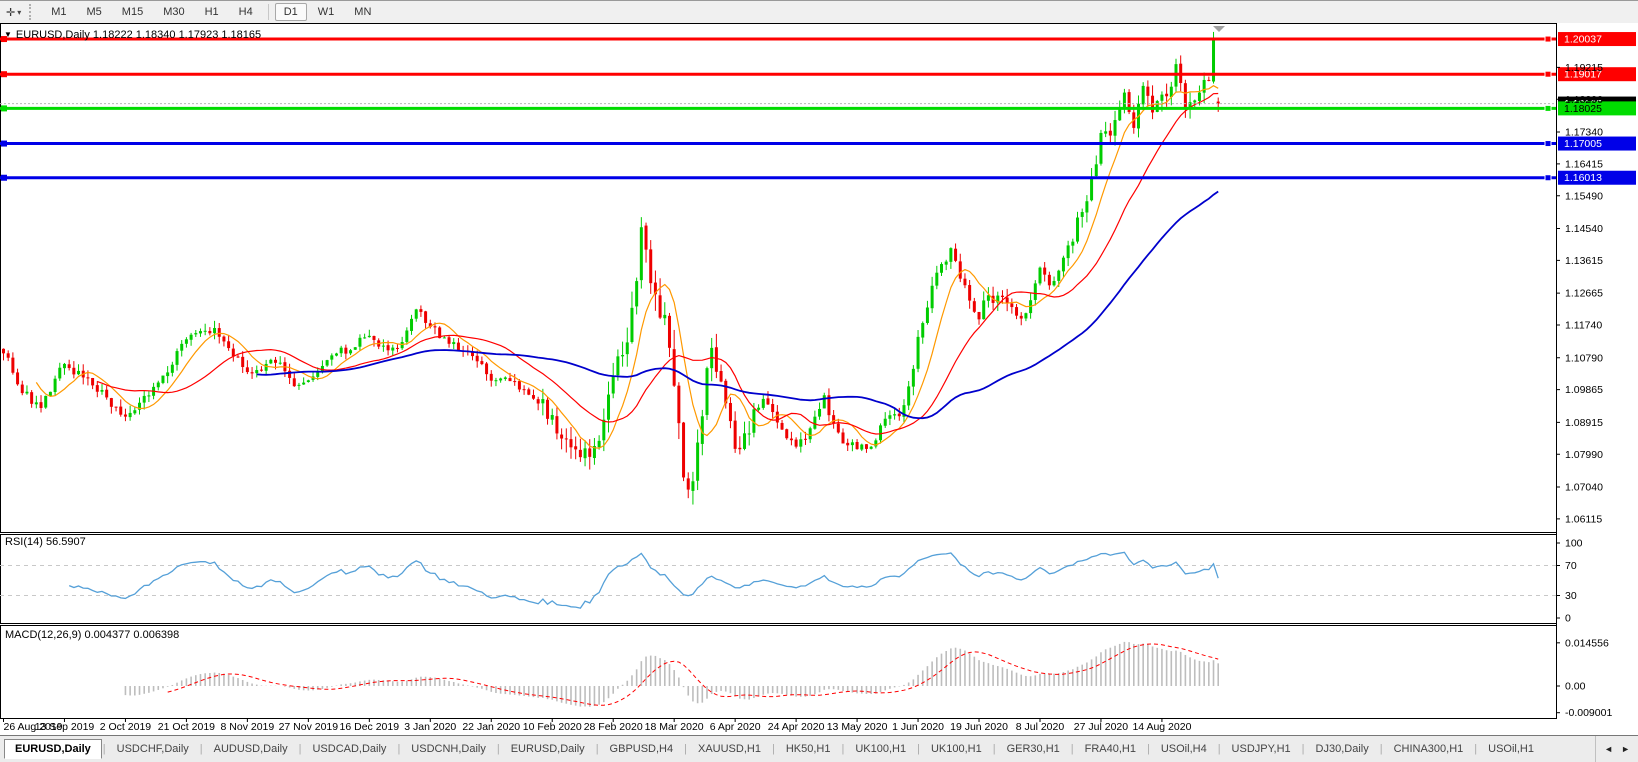 The height and width of the screenshot is (762, 1638). I want to click on period-button-m15: M15, so click(132, 12).